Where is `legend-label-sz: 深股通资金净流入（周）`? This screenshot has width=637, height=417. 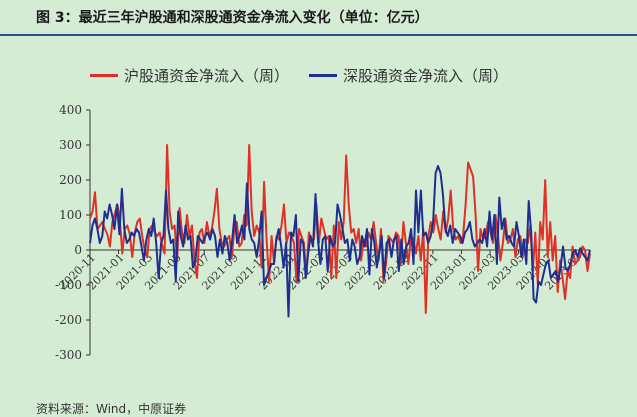
legend-label-sz: 深股通资金净流入（周） is located at coordinates (426, 75).